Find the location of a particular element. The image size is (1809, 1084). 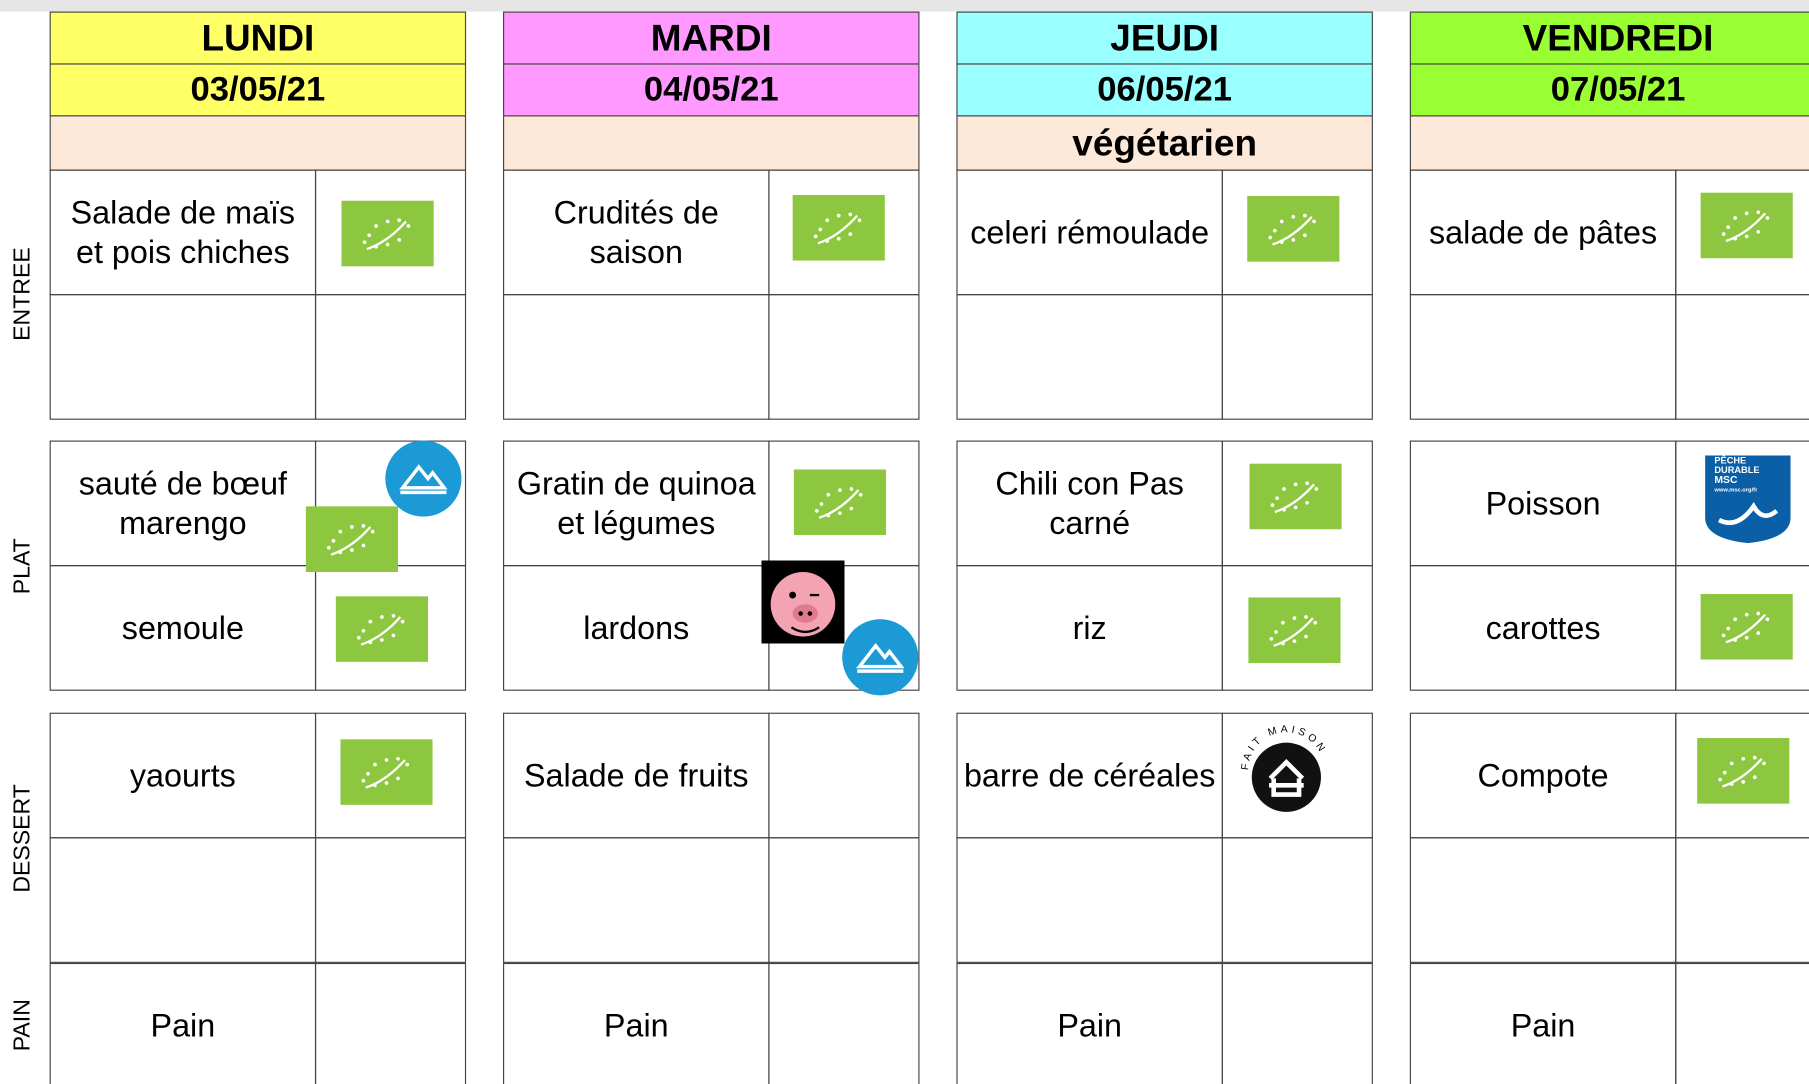

dish: Chili con Pas carné is located at coordinates (1089, 503).